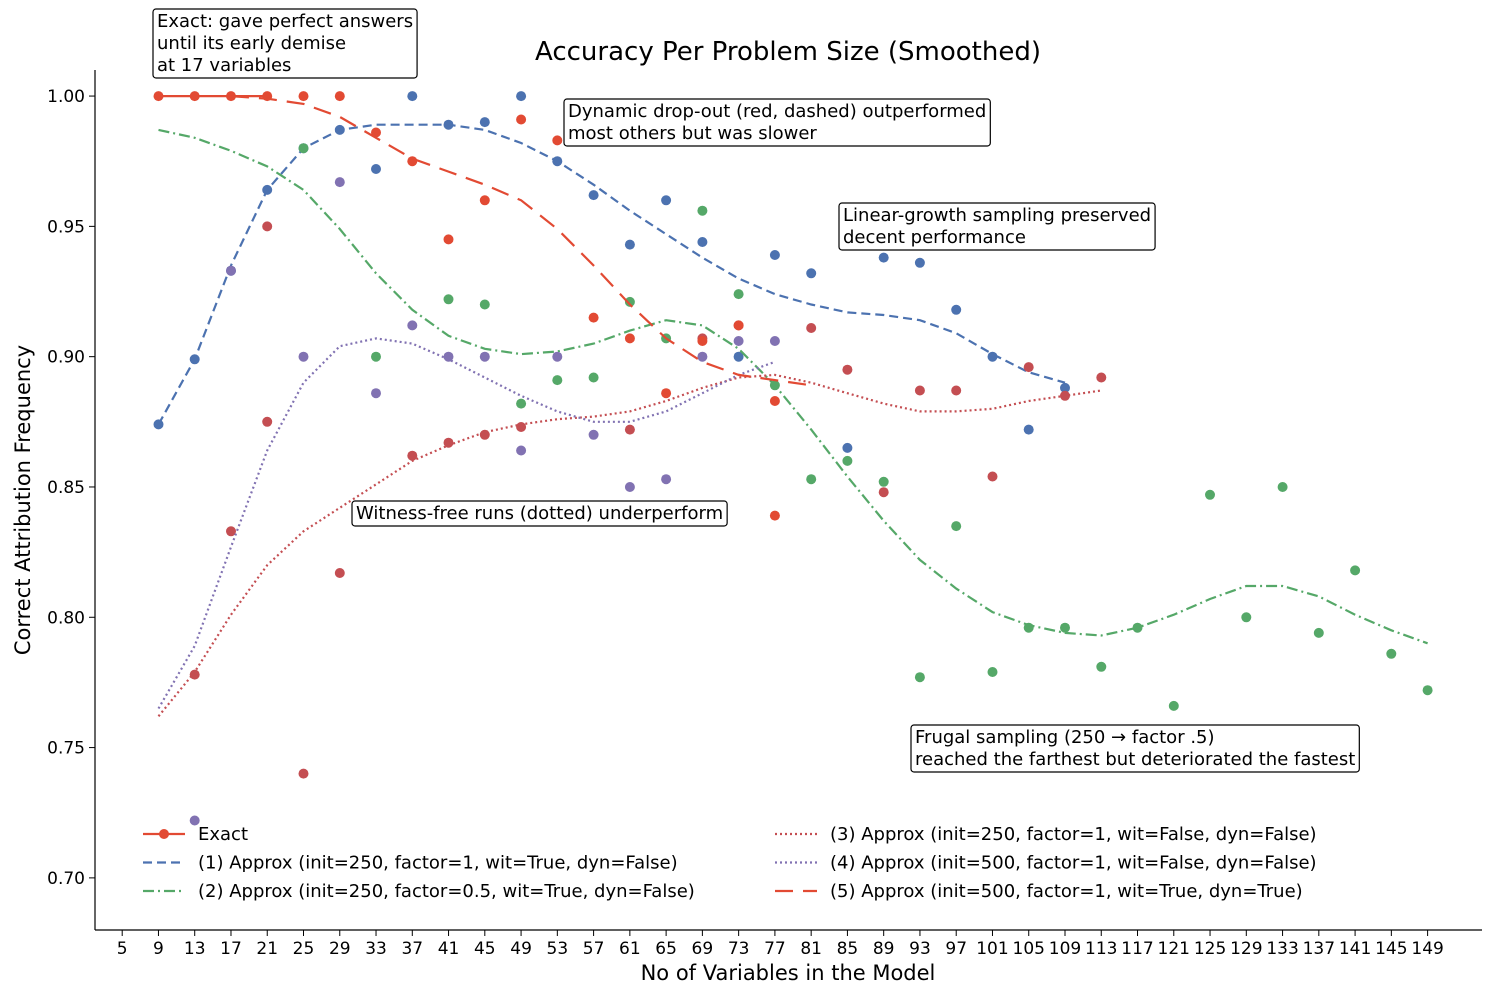  What do you see at coordinates (1319, 949) in the screenshot?
I see `x-tick-label: 137` at bounding box center [1319, 949].